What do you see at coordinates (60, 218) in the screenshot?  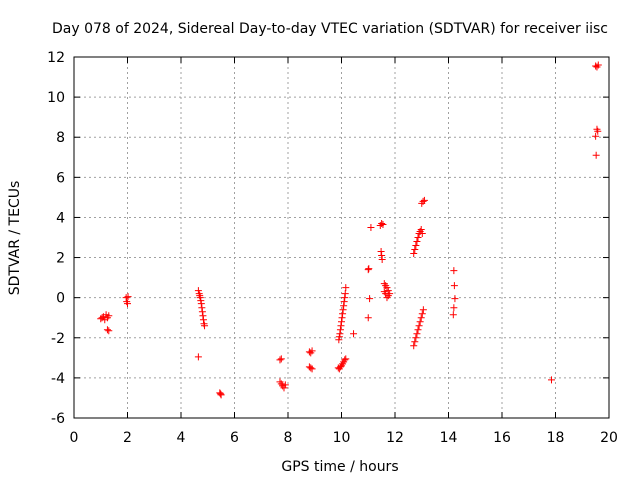 I see `y-tick-label: 4` at bounding box center [60, 218].